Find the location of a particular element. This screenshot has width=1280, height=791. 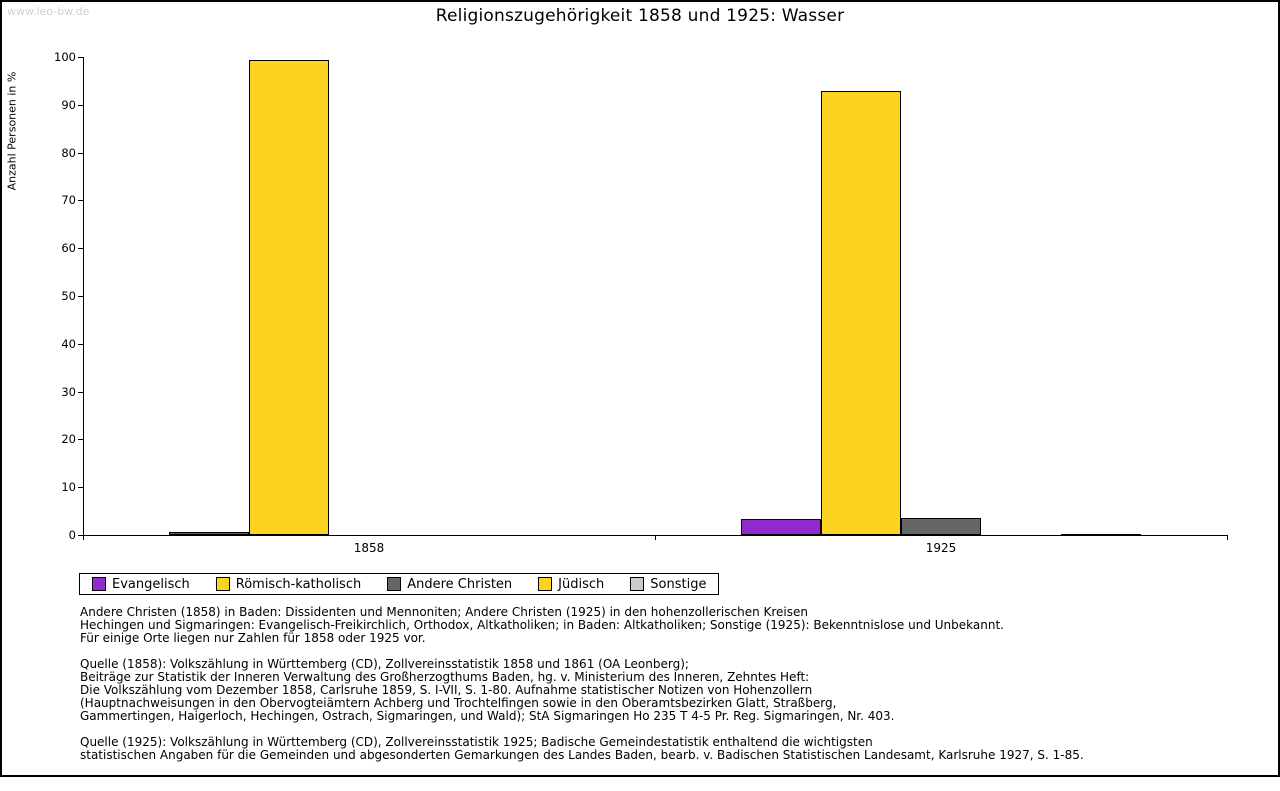

y-tick-label: 90 is located at coordinates (68, 104).